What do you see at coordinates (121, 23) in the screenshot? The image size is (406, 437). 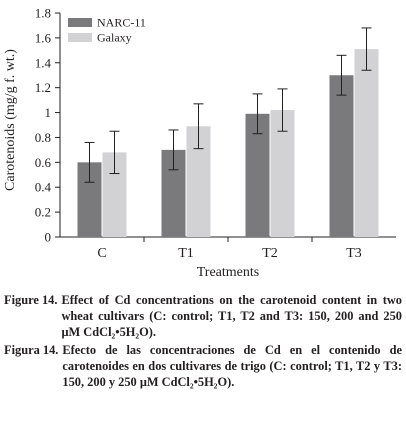 I see `legend-label: NARC-11` at bounding box center [121, 23].